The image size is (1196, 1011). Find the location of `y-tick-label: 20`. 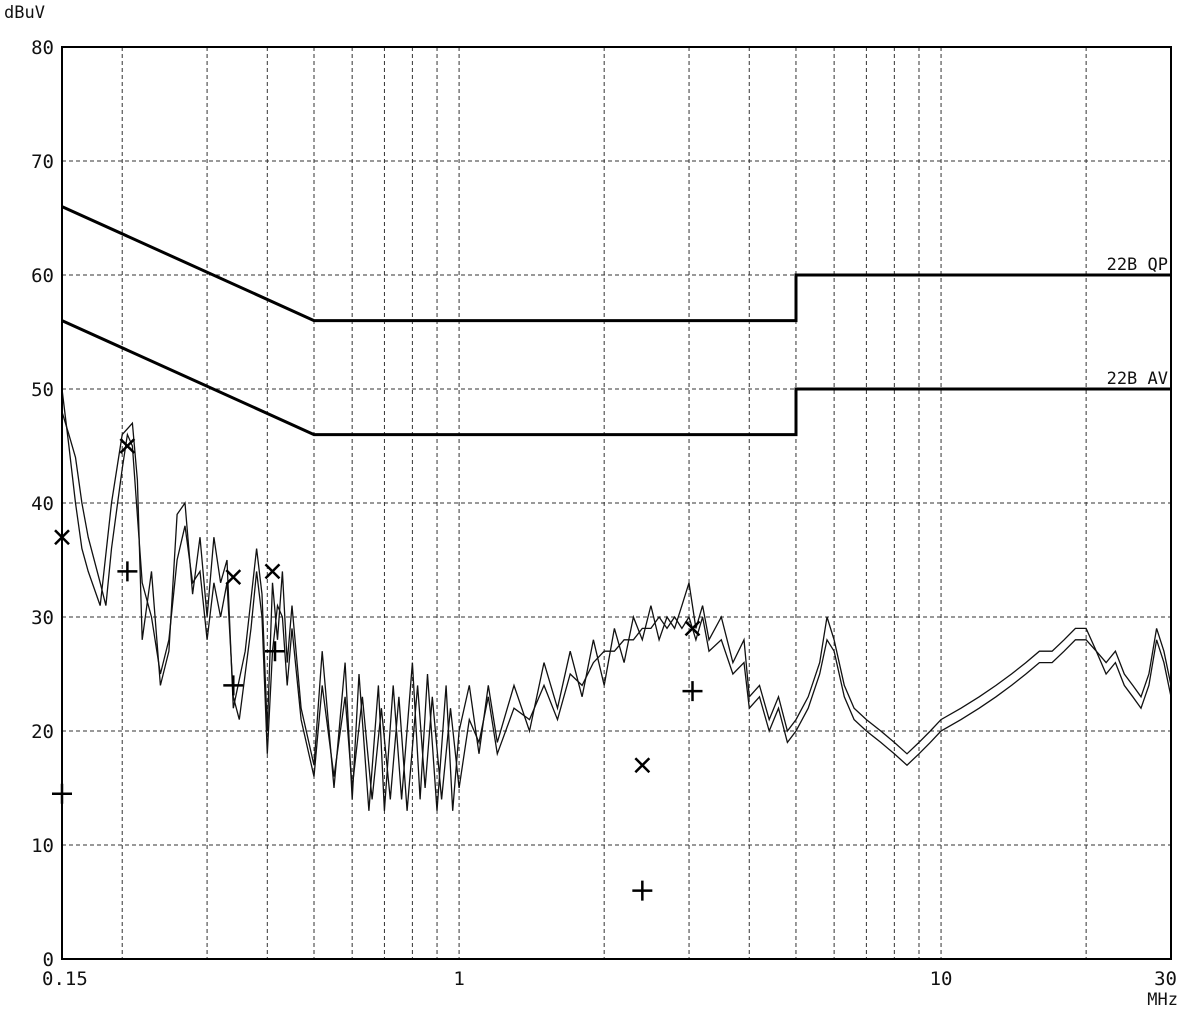

y-tick-label: 20 is located at coordinates (42, 732).